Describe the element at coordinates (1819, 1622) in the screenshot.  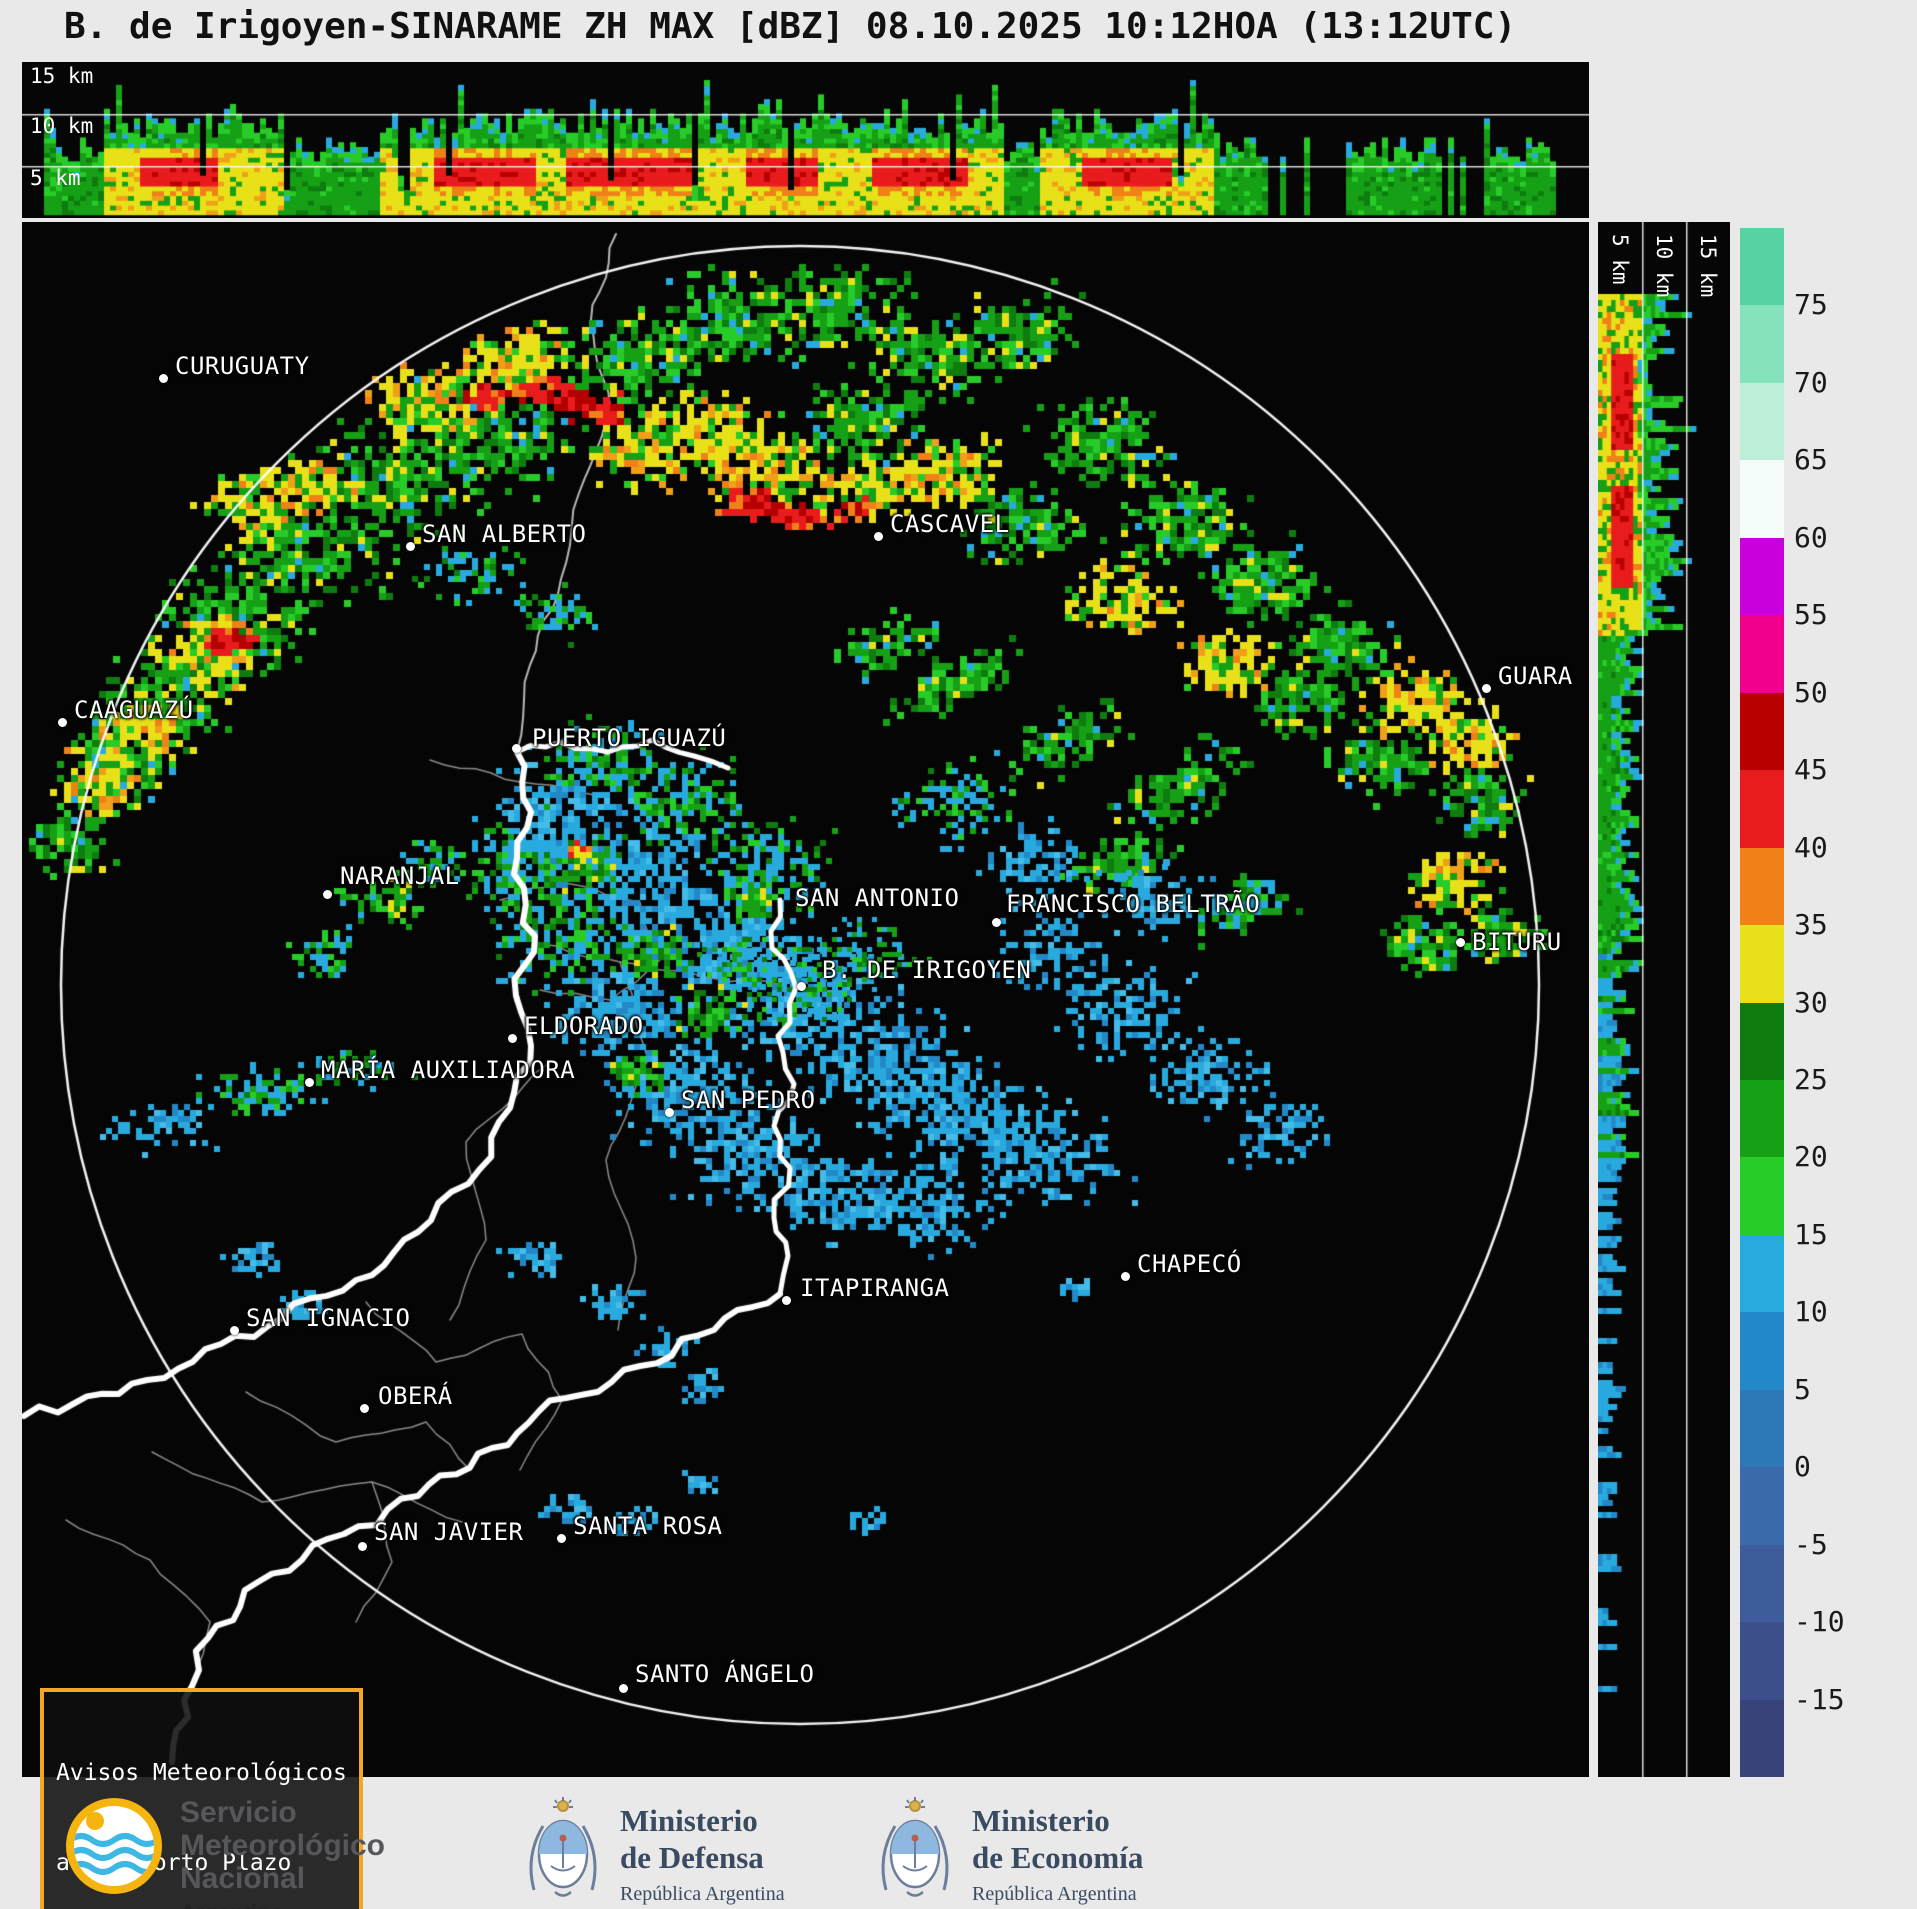
I see `colorbar-tick: -10` at that location.